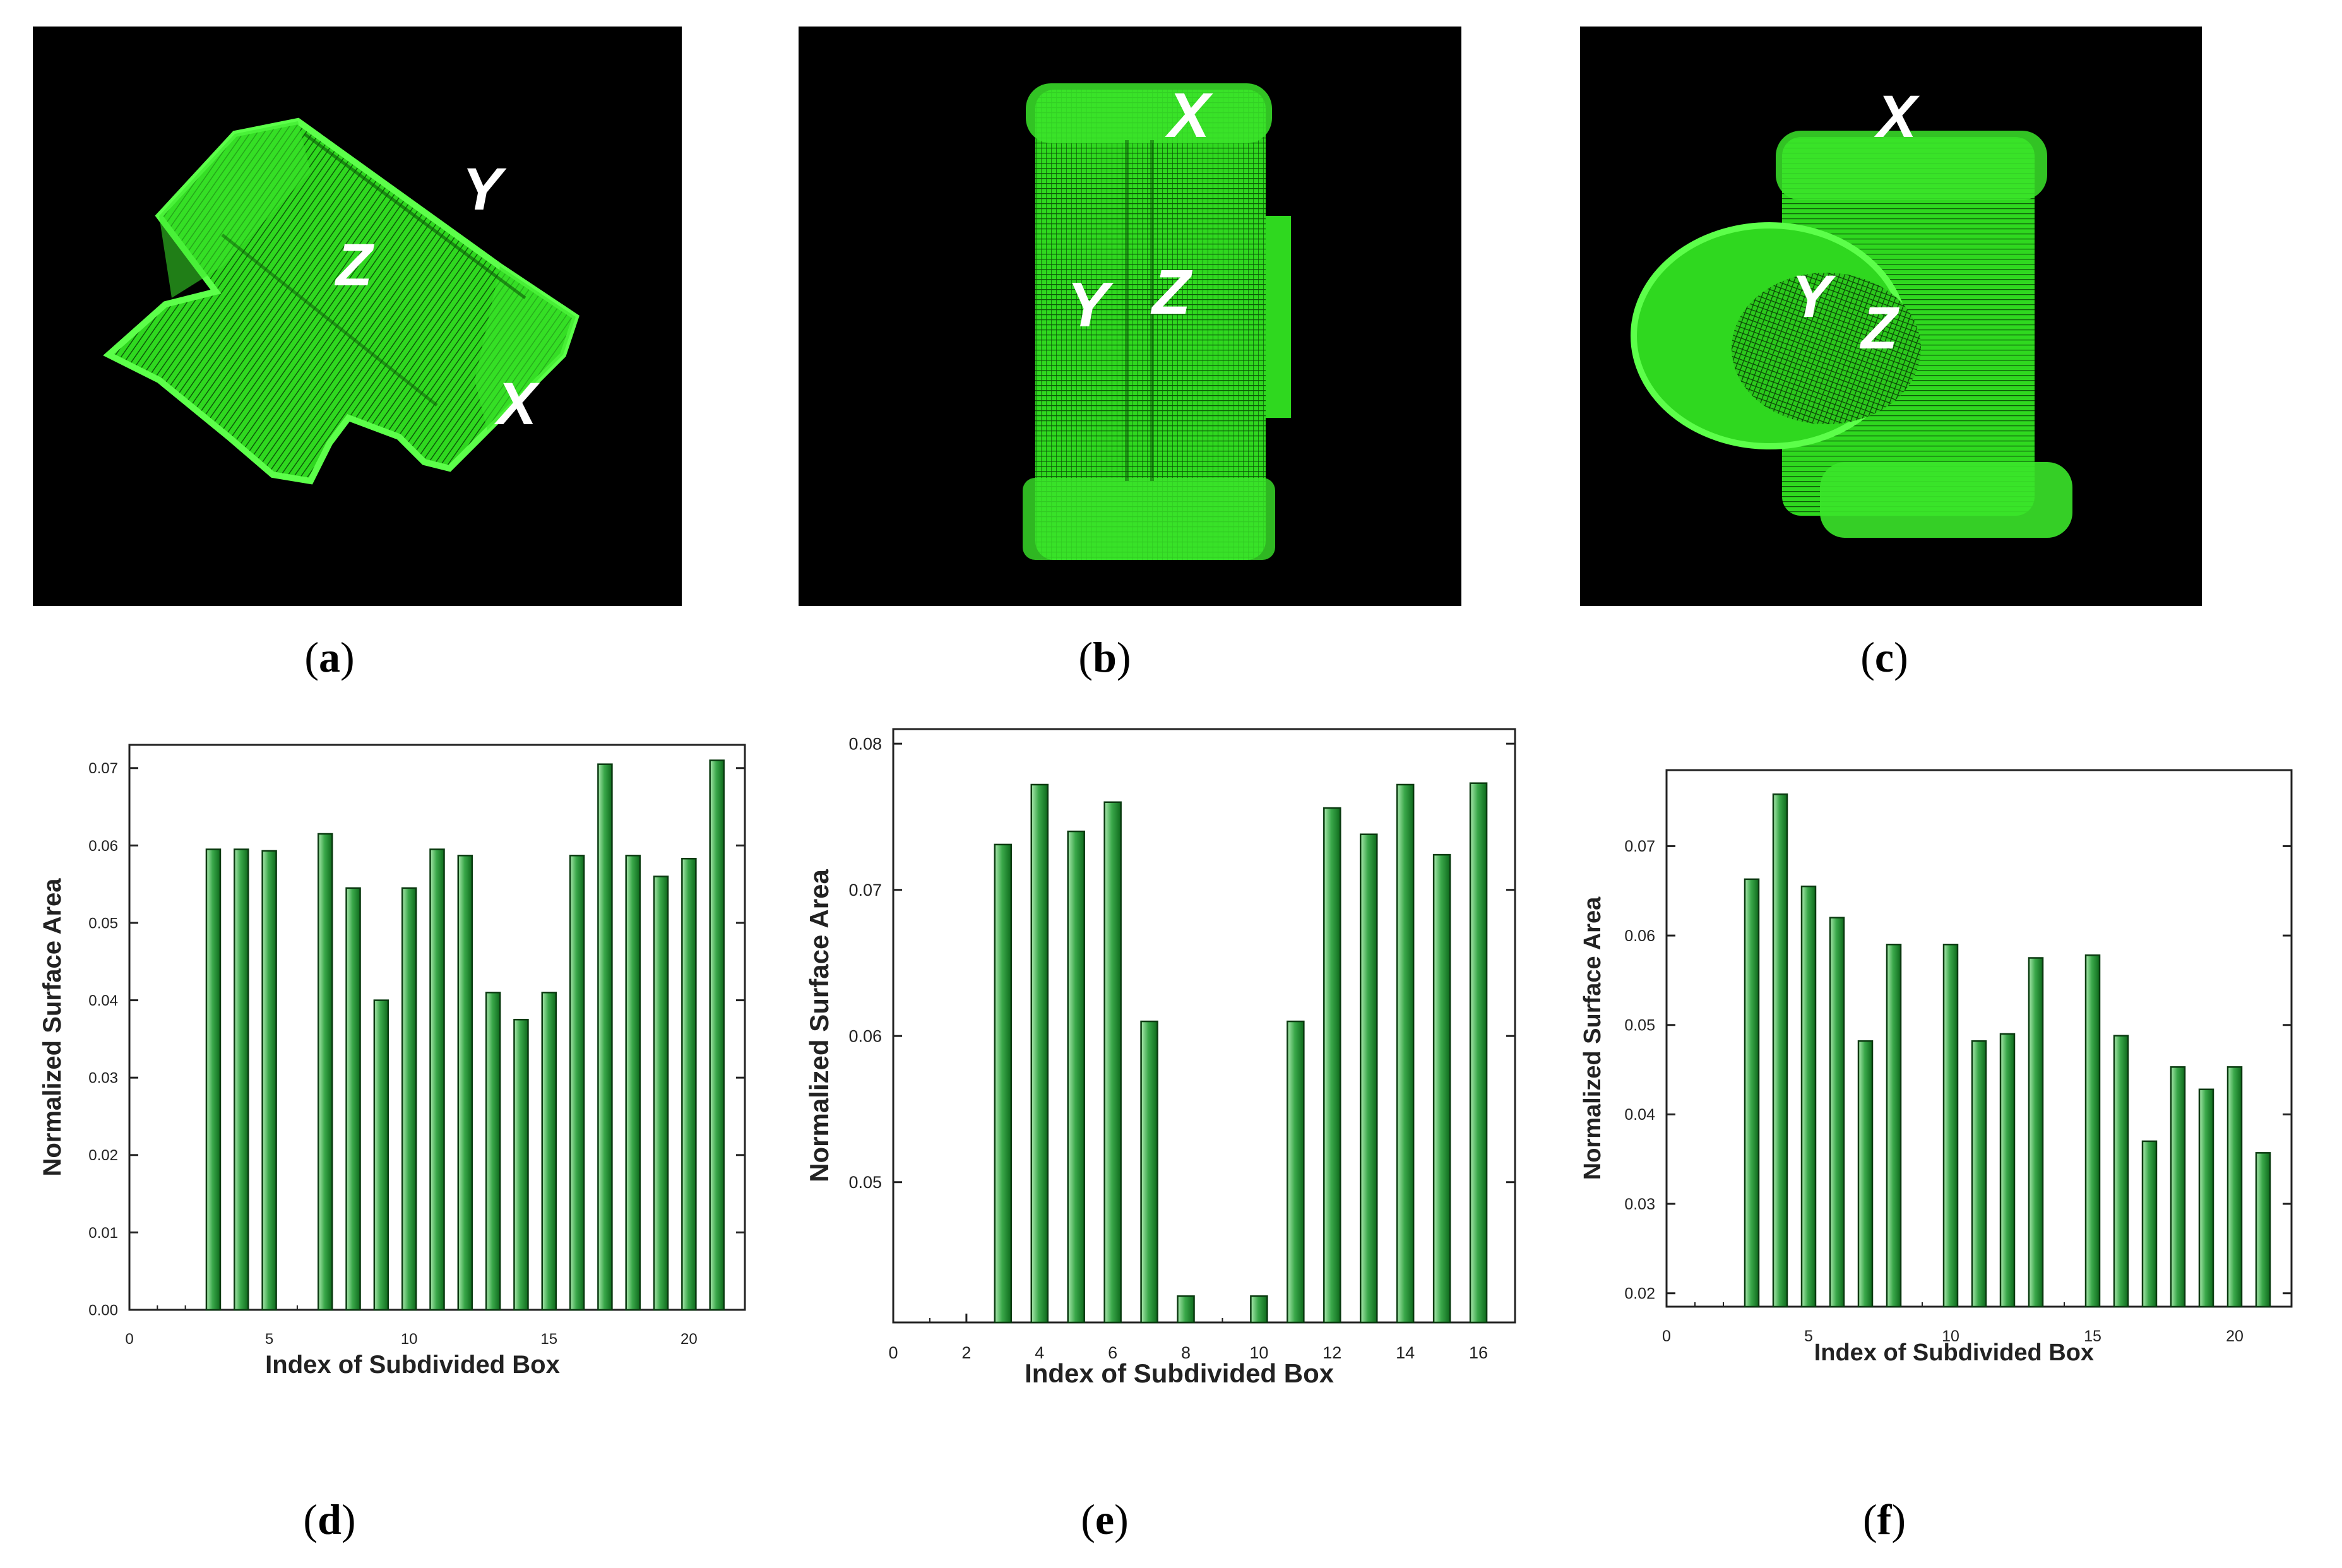  I want to click on caption-c: (c), so click(1884, 657).